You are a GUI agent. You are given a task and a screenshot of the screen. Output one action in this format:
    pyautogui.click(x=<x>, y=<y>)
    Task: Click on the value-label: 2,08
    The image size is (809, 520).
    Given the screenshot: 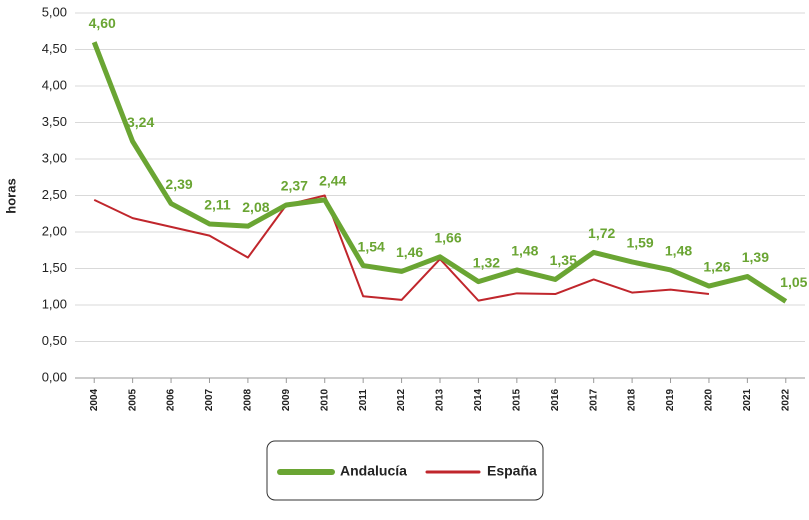 What is the action you would take?
    pyautogui.click(x=255, y=207)
    